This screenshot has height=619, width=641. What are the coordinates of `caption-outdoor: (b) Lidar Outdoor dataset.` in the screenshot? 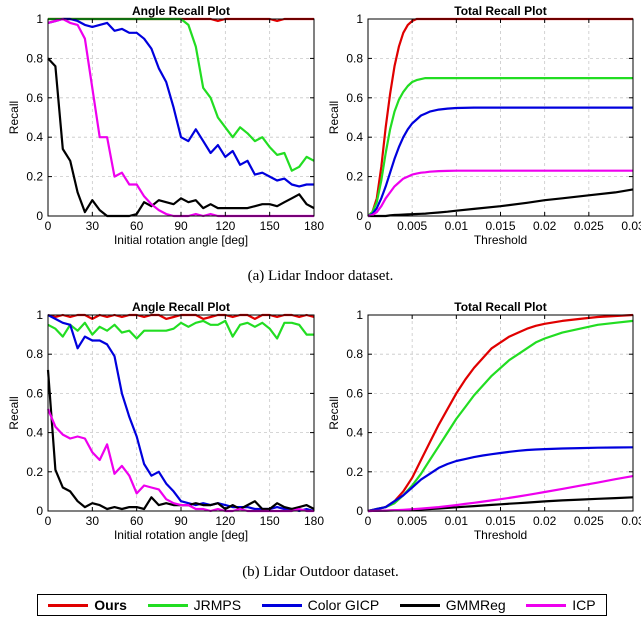 It's located at (320, 572).